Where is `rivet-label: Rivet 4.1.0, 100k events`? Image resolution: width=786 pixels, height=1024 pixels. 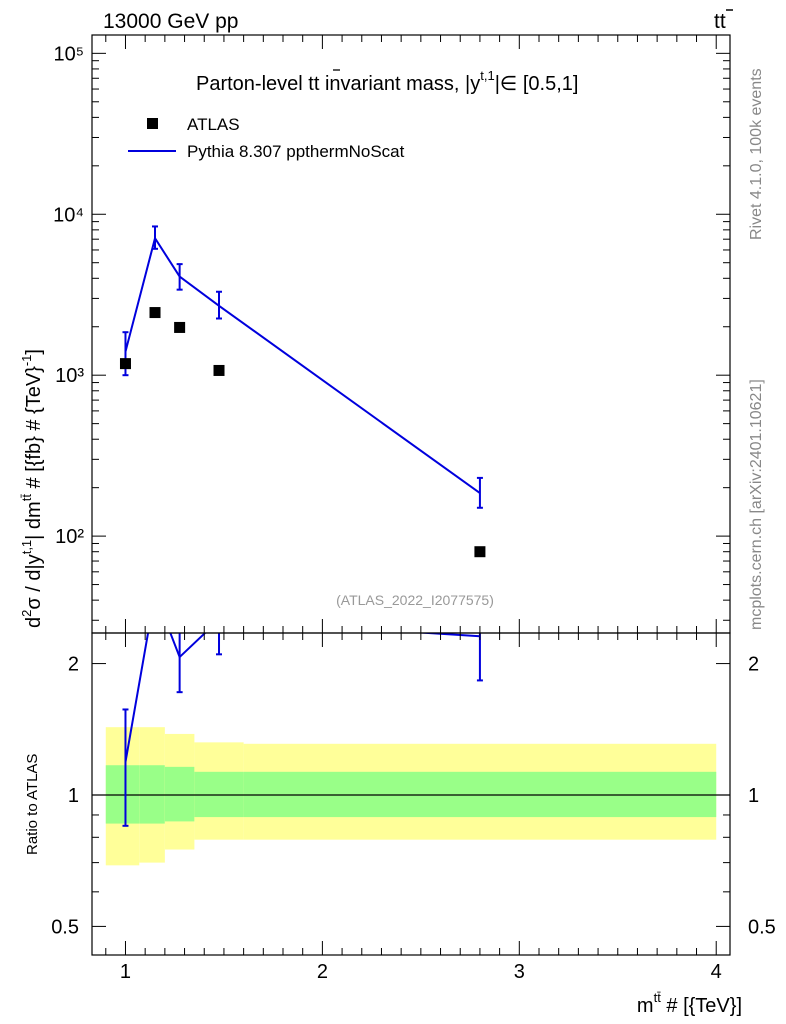
rivet-label: Rivet 4.1.0, 100k events is located at coordinates (756, 154).